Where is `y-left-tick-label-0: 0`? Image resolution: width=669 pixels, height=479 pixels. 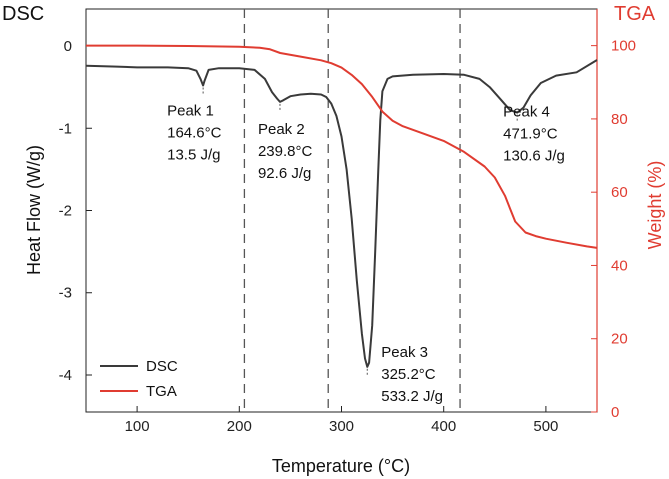 y-left-tick-label-0: 0 is located at coordinates (68, 46).